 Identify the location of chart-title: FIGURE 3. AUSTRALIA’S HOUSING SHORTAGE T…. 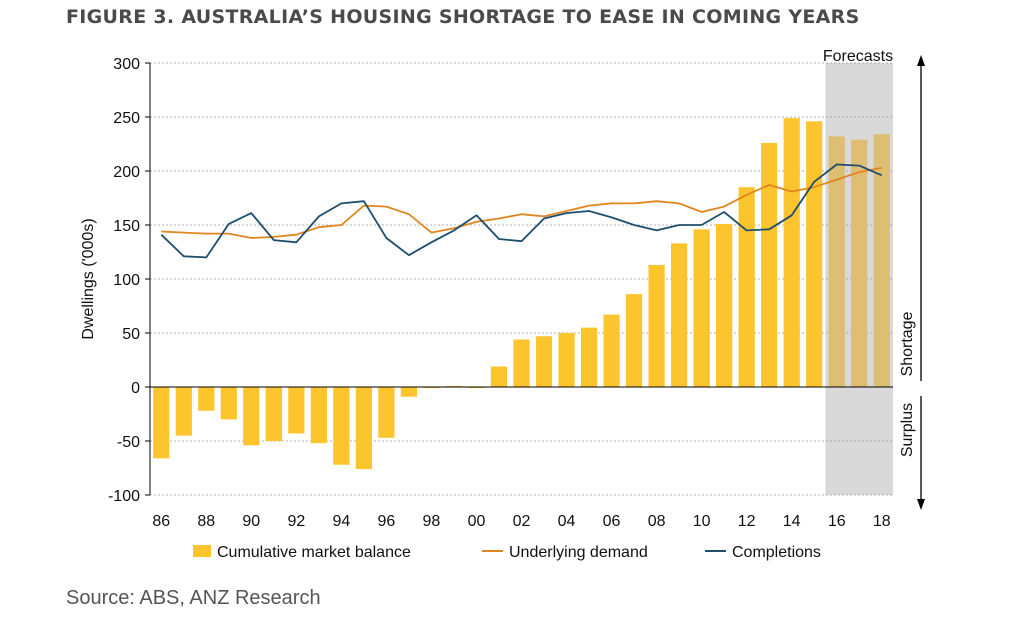
(463, 17).